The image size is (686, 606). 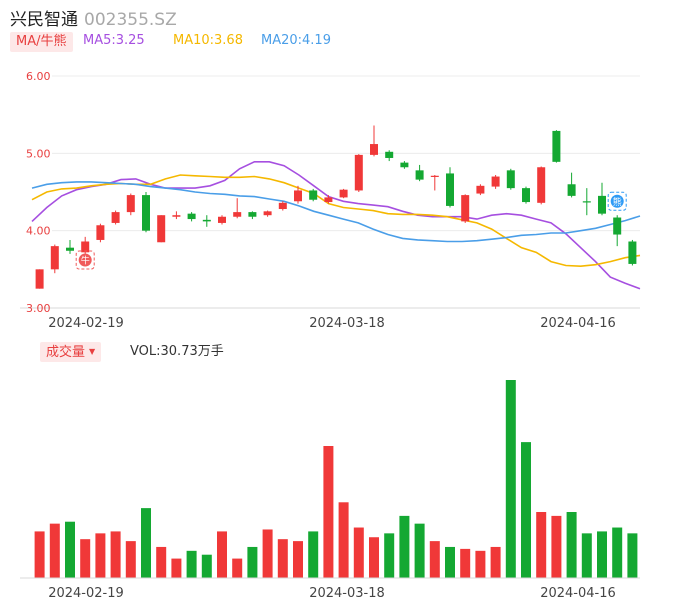 What do you see at coordinates (92, 351) in the screenshot?
I see `dropdown-caret-icon: ▼` at bounding box center [92, 351].